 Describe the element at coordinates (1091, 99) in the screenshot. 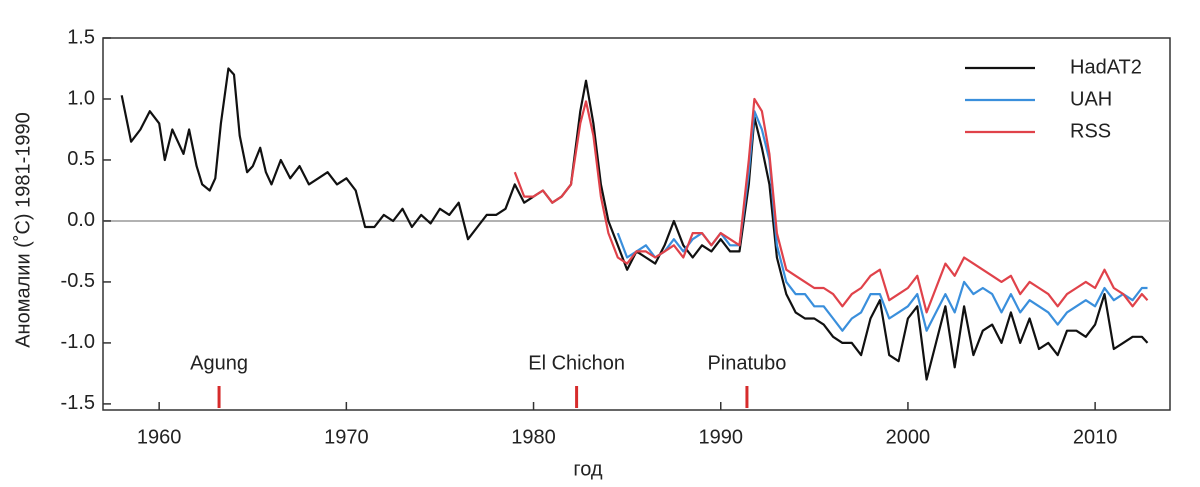

I see `legend-label: UAH` at that location.